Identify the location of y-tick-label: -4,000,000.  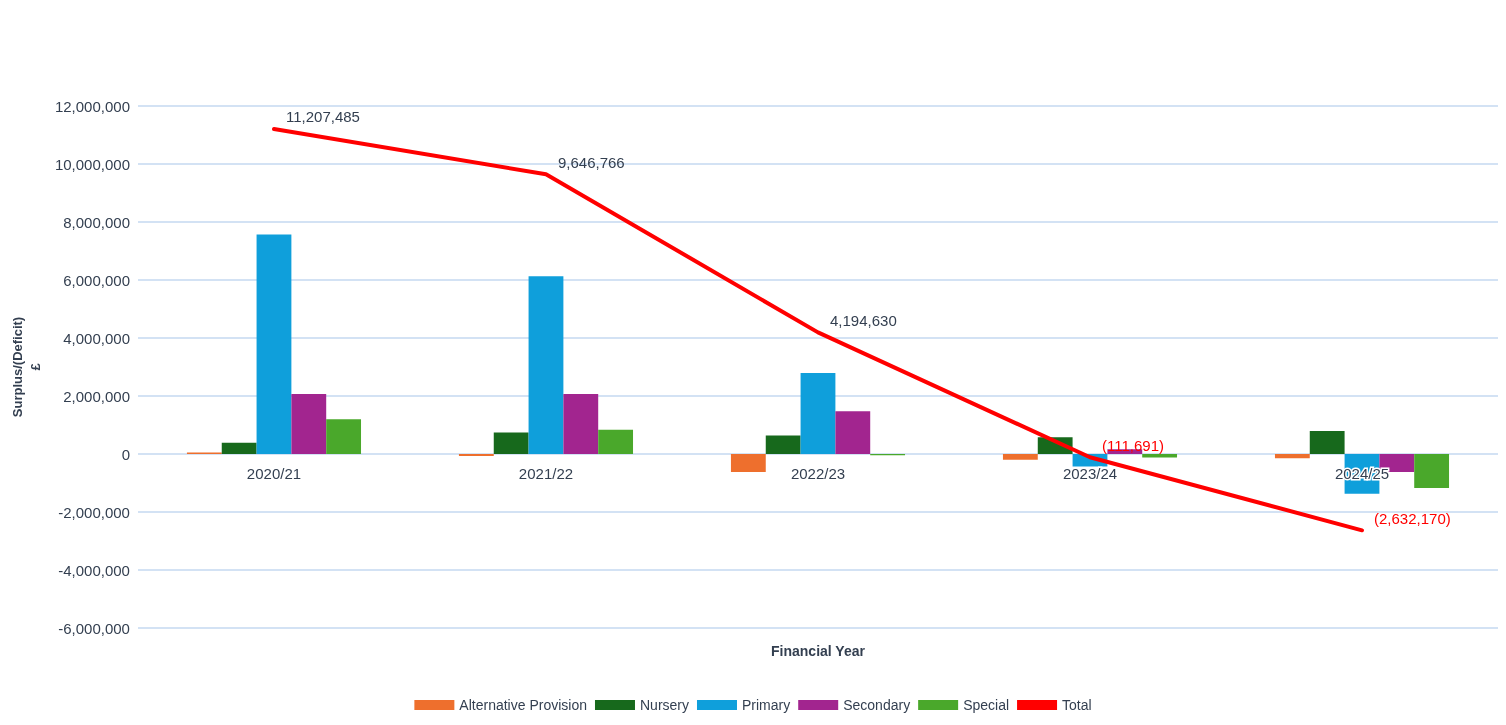
(94, 570).